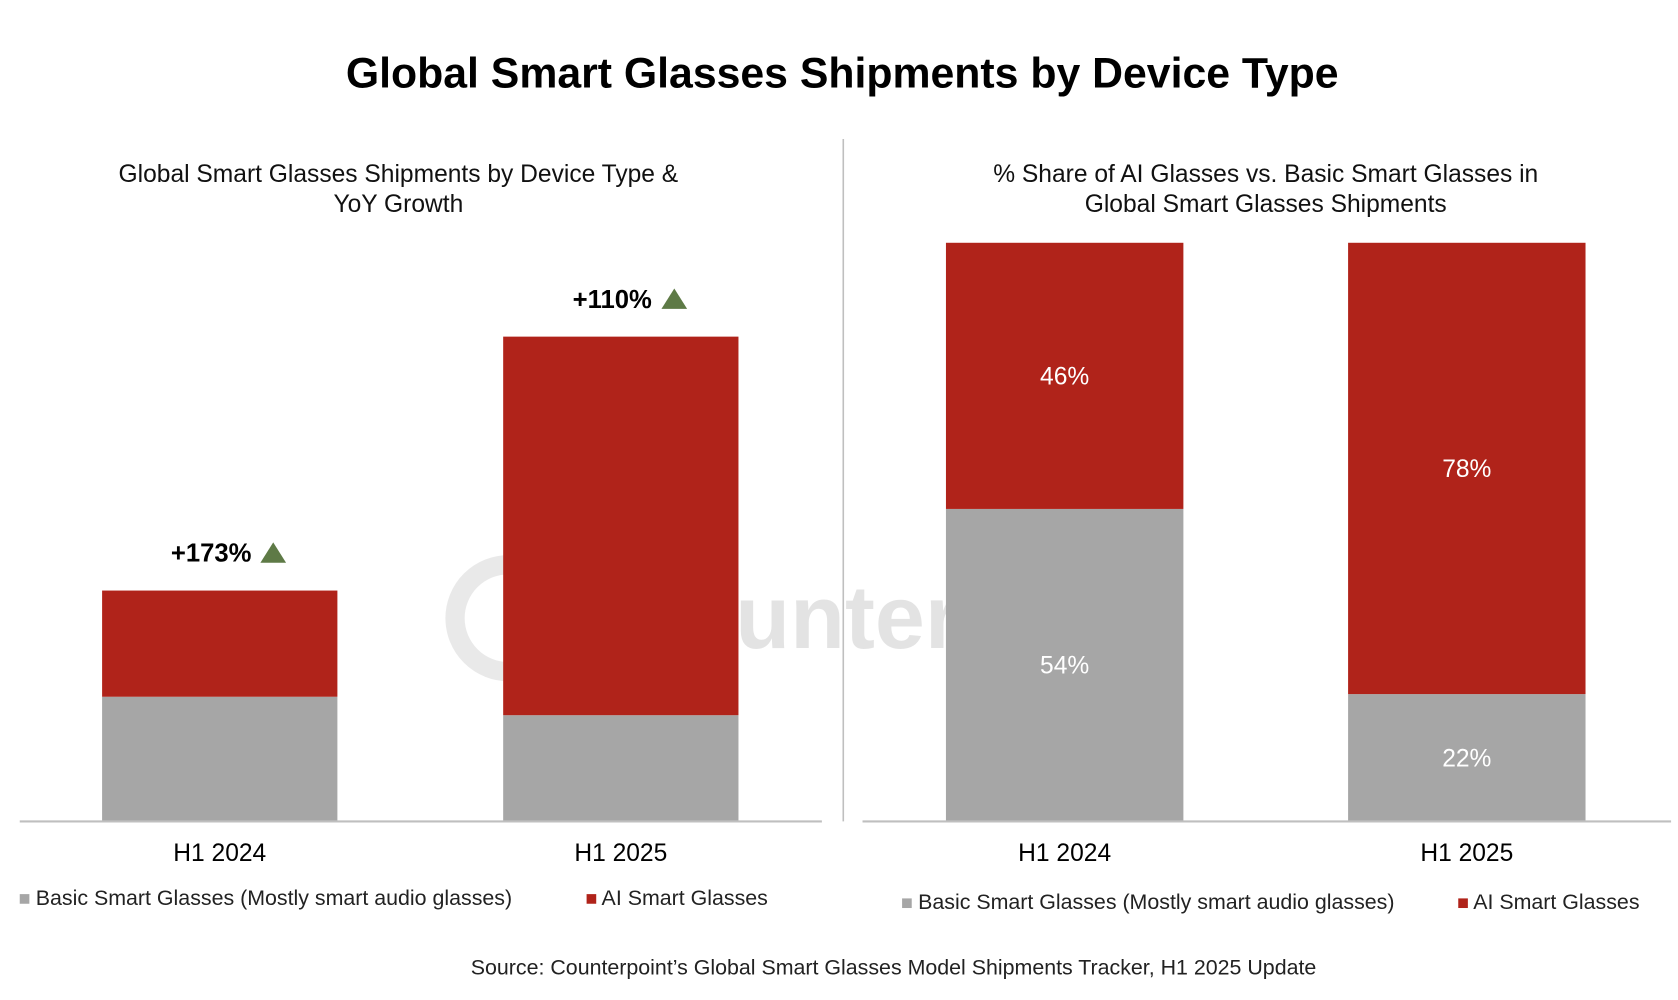 The width and height of the screenshot is (1678, 1000). I want to click on data-label: 46%, so click(1064, 376).